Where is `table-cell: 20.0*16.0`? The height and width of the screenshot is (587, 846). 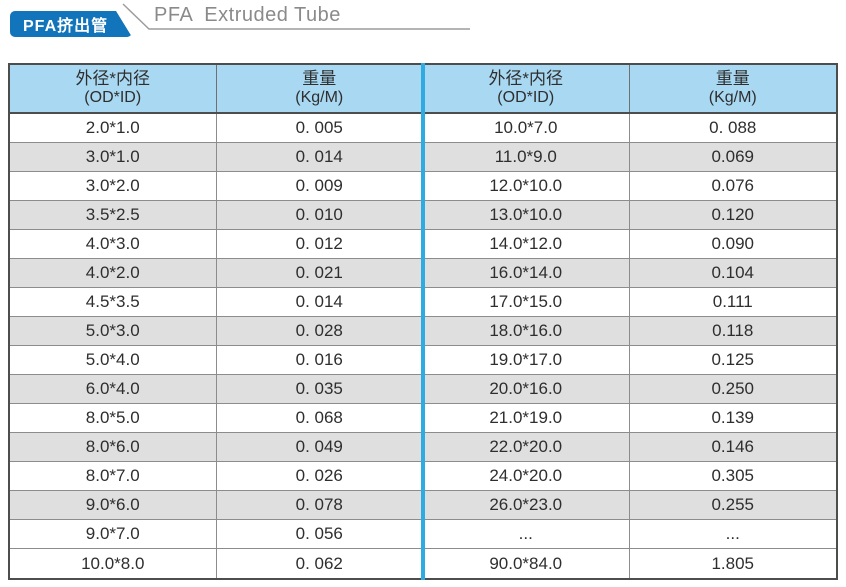 table-cell: 20.0*16.0 is located at coordinates (526, 389).